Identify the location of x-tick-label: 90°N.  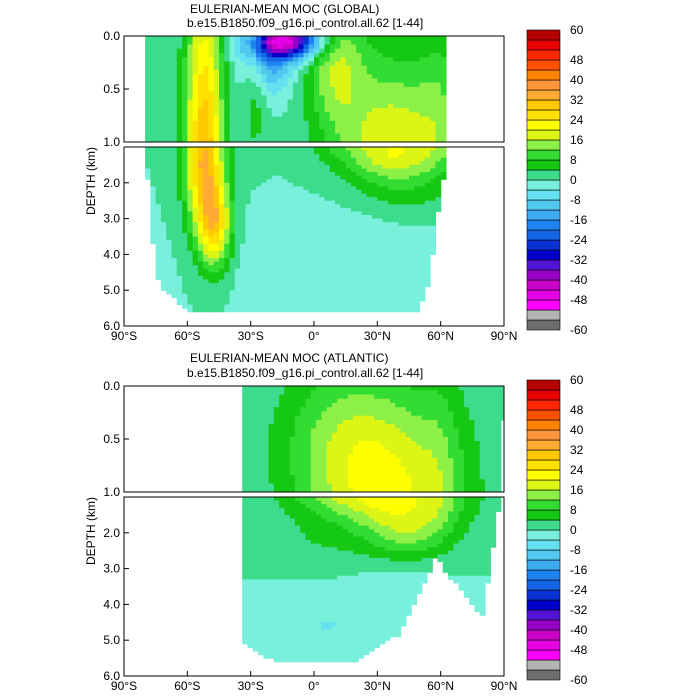
(504, 336).